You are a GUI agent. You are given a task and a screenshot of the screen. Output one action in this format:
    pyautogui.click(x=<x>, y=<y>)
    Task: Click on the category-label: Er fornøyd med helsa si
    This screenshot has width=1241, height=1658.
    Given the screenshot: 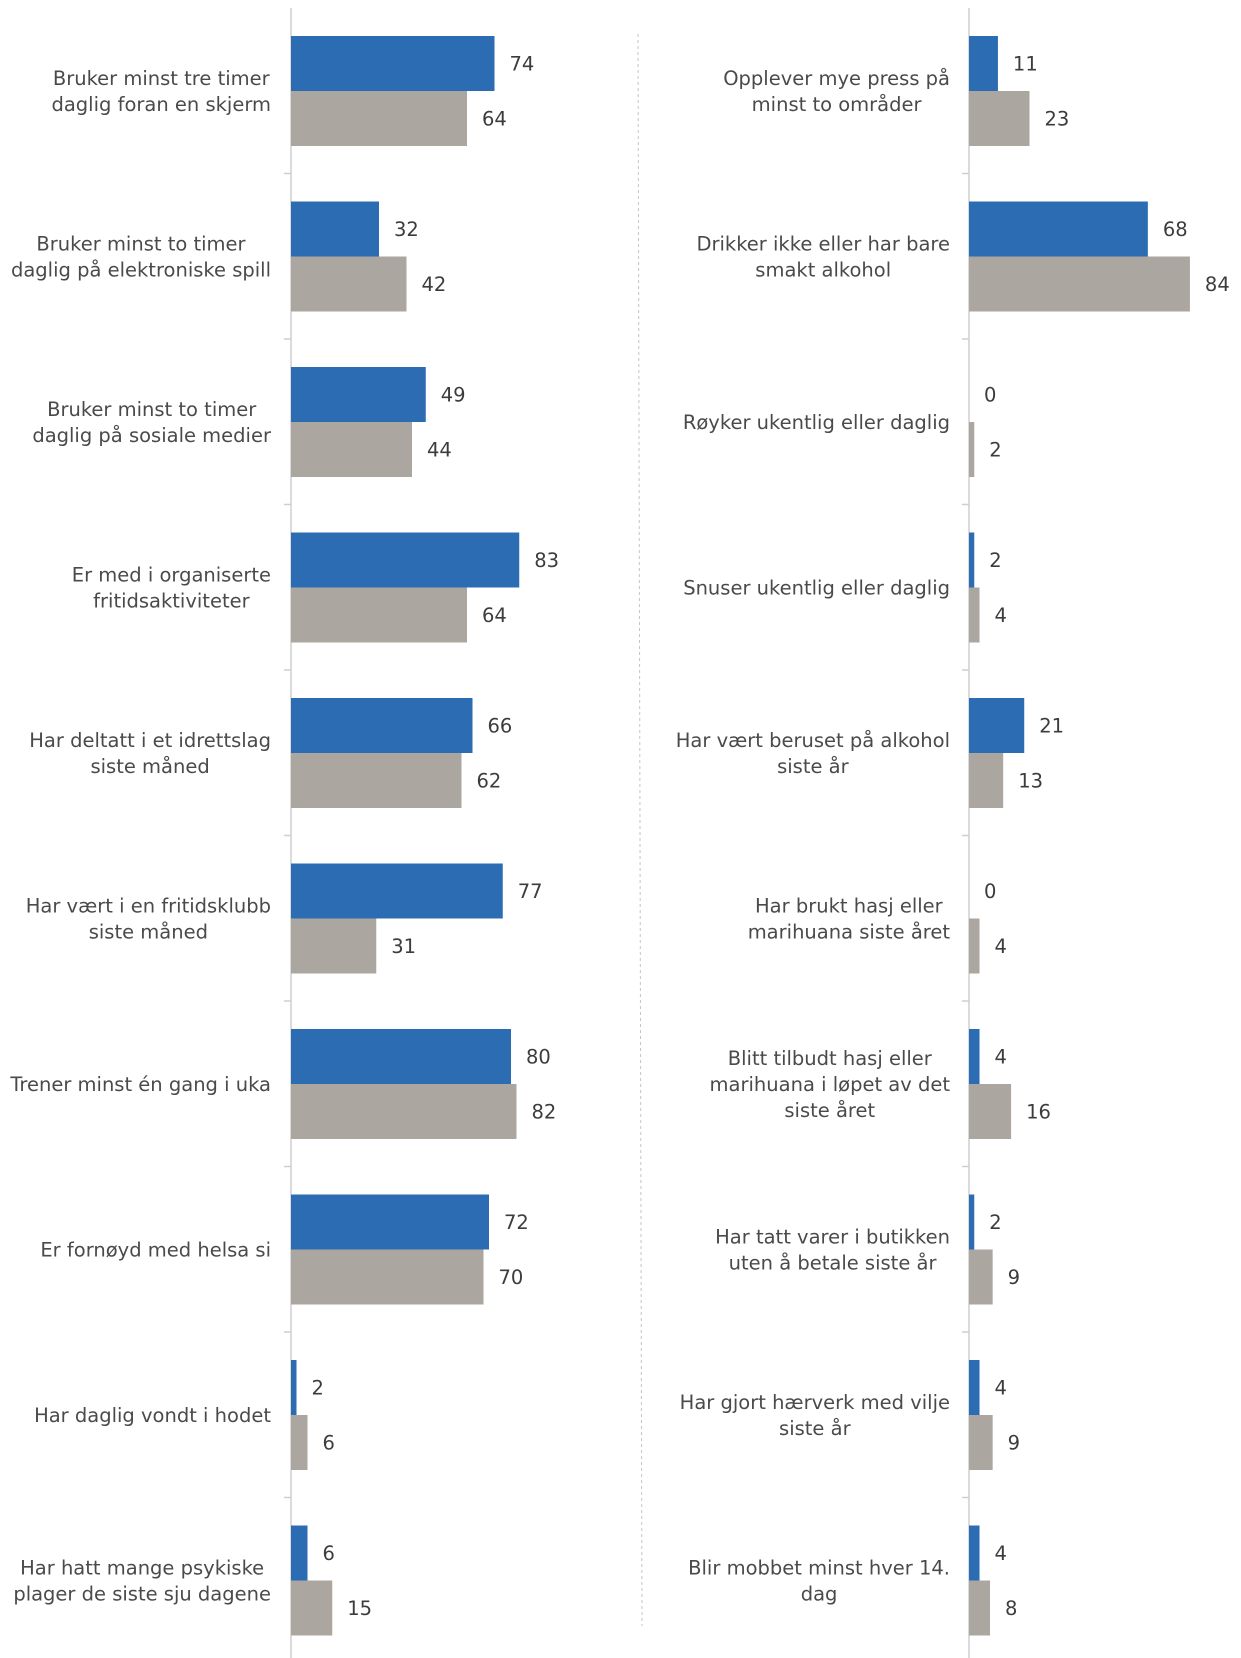 What is the action you would take?
    pyautogui.click(x=155, y=1250)
    